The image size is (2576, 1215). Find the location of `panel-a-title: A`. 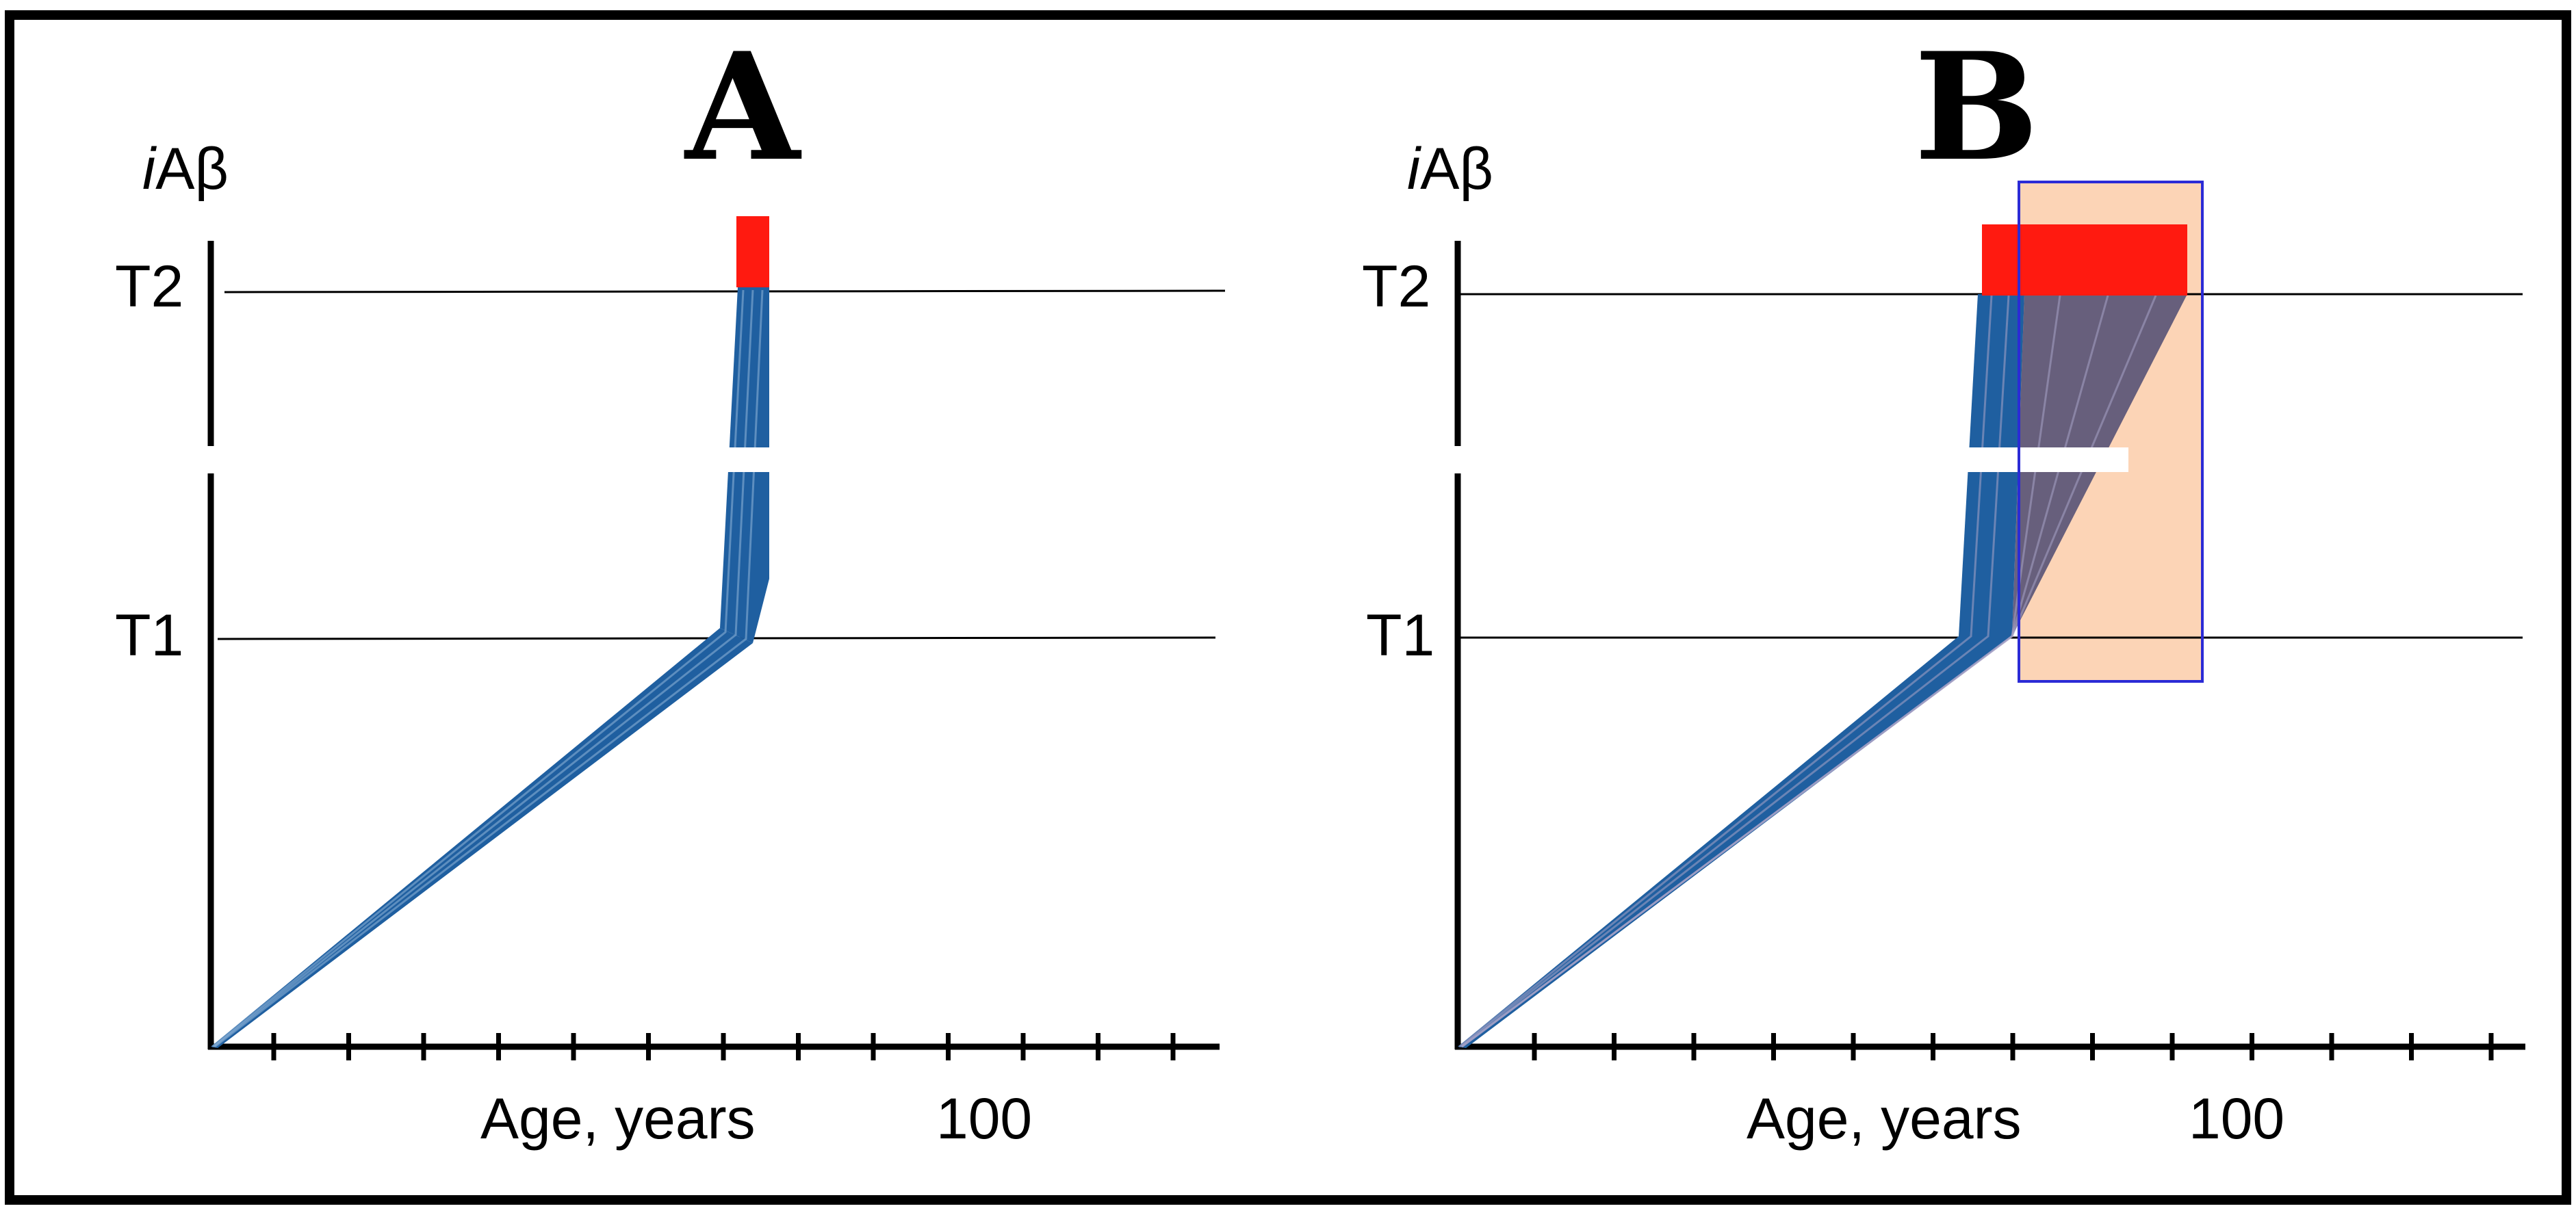

panel-a-title: A is located at coordinates (743, 107).